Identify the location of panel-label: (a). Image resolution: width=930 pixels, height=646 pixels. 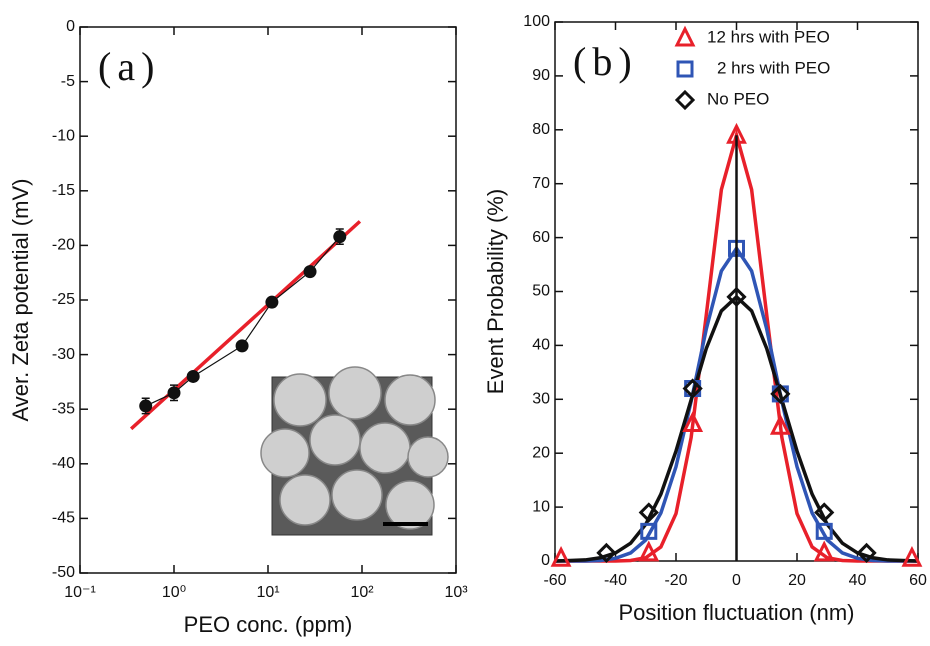
(129, 66).